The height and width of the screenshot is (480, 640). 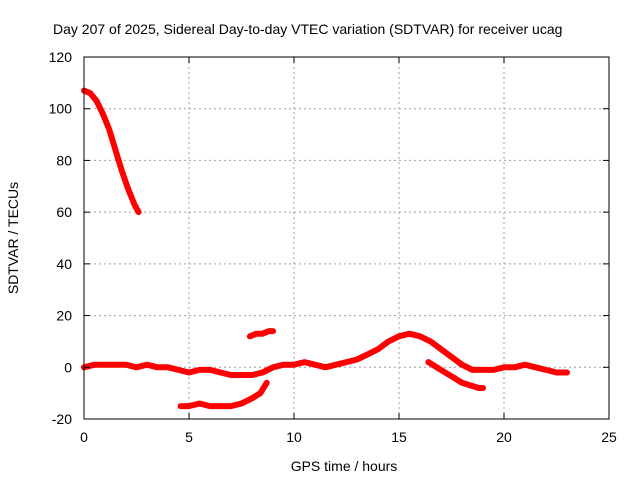 What do you see at coordinates (504, 437) in the screenshot?
I see `x-tick-label: 20` at bounding box center [504, 437].